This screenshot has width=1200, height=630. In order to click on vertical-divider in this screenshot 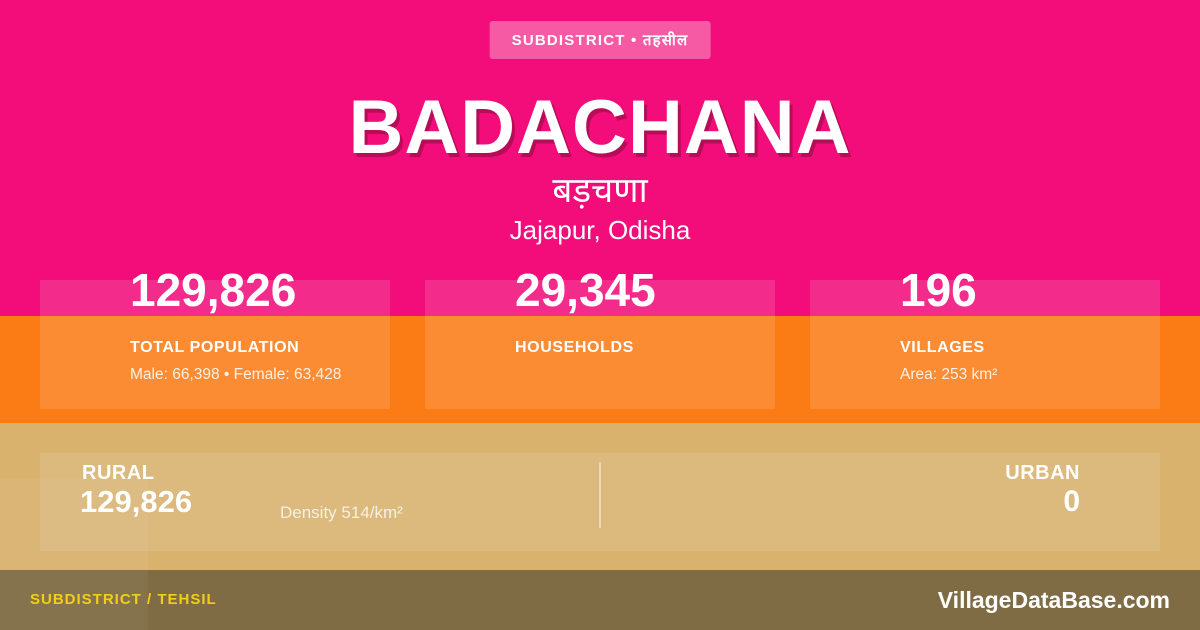, I will do `click(600, 495)`.